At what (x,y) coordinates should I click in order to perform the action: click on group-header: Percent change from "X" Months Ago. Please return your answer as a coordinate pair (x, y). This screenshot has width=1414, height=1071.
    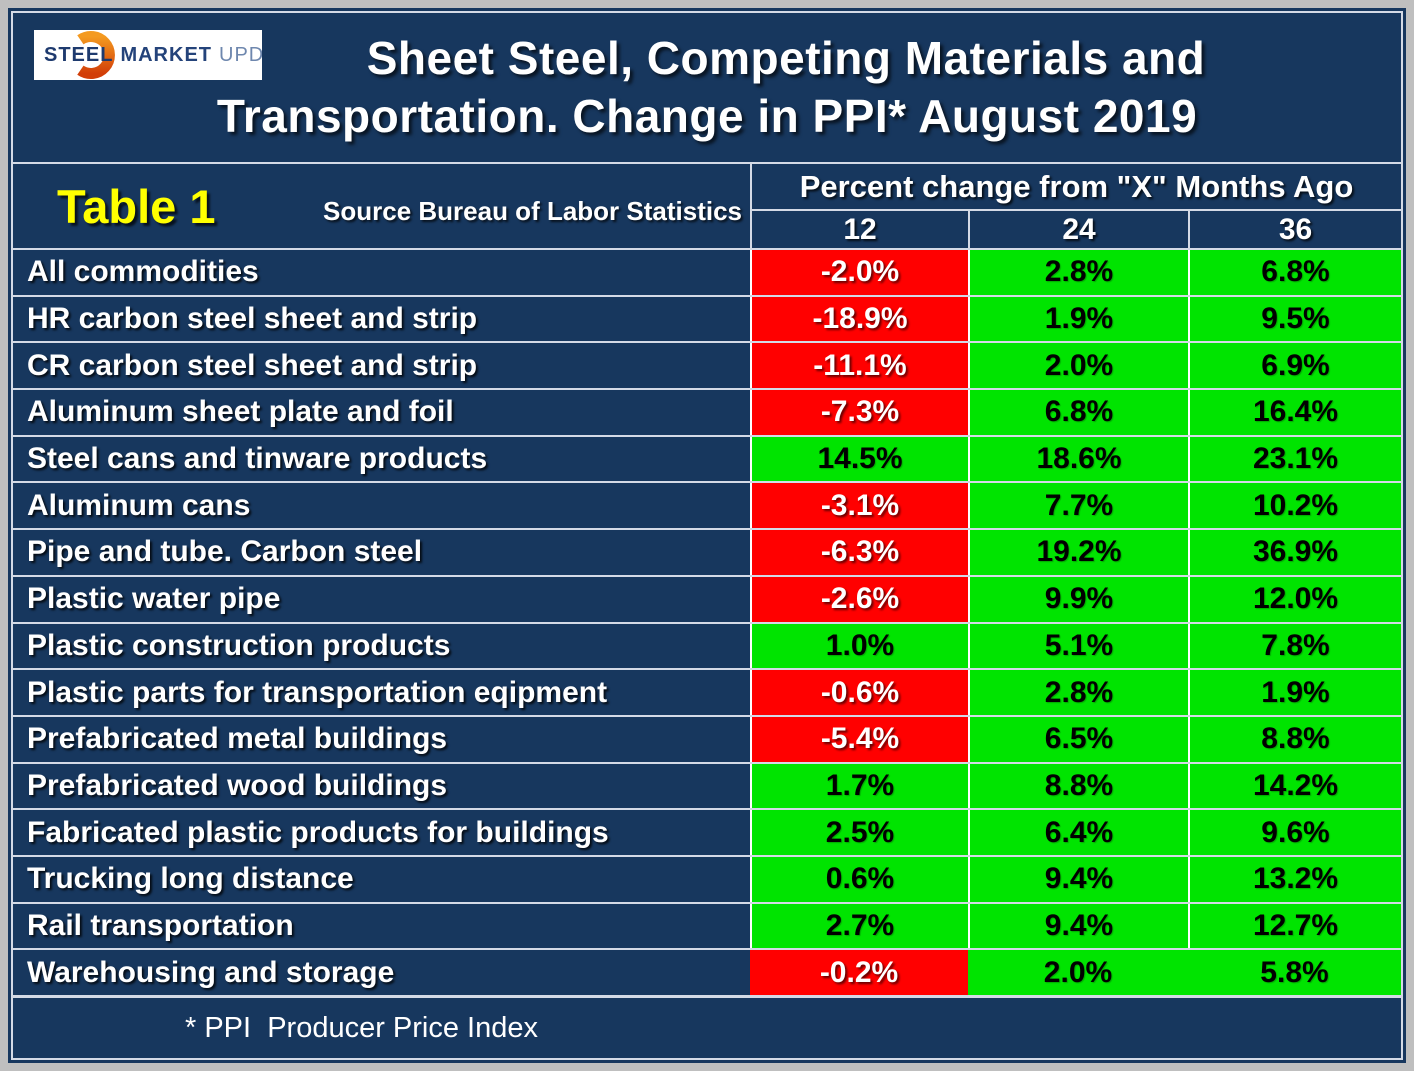
    Looking at the image, I should click on (1075, 187).